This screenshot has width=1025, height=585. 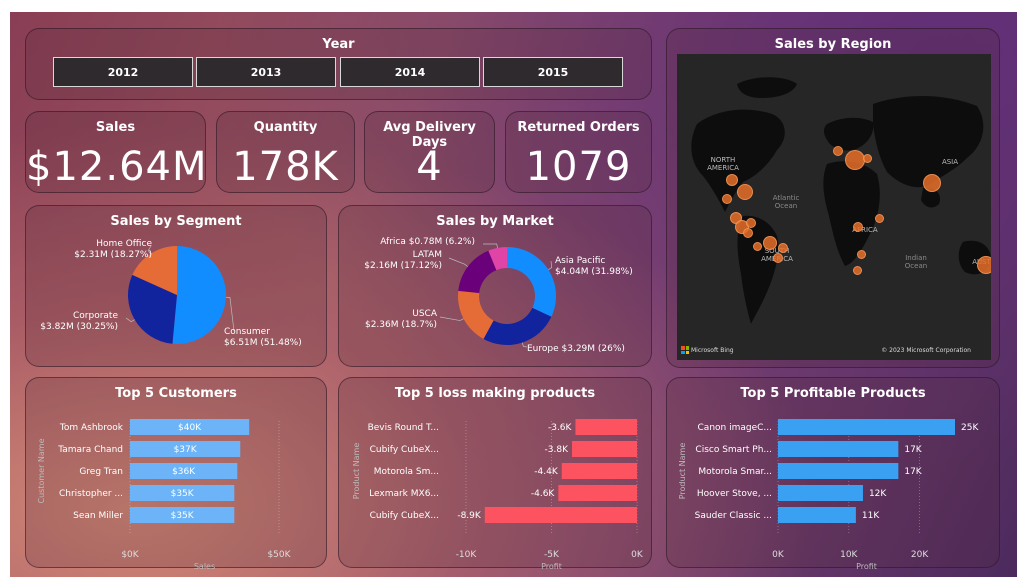 I want to click on avg-delivery-kpi-title: Avg Delivery Days, so click(x=429, y=135).